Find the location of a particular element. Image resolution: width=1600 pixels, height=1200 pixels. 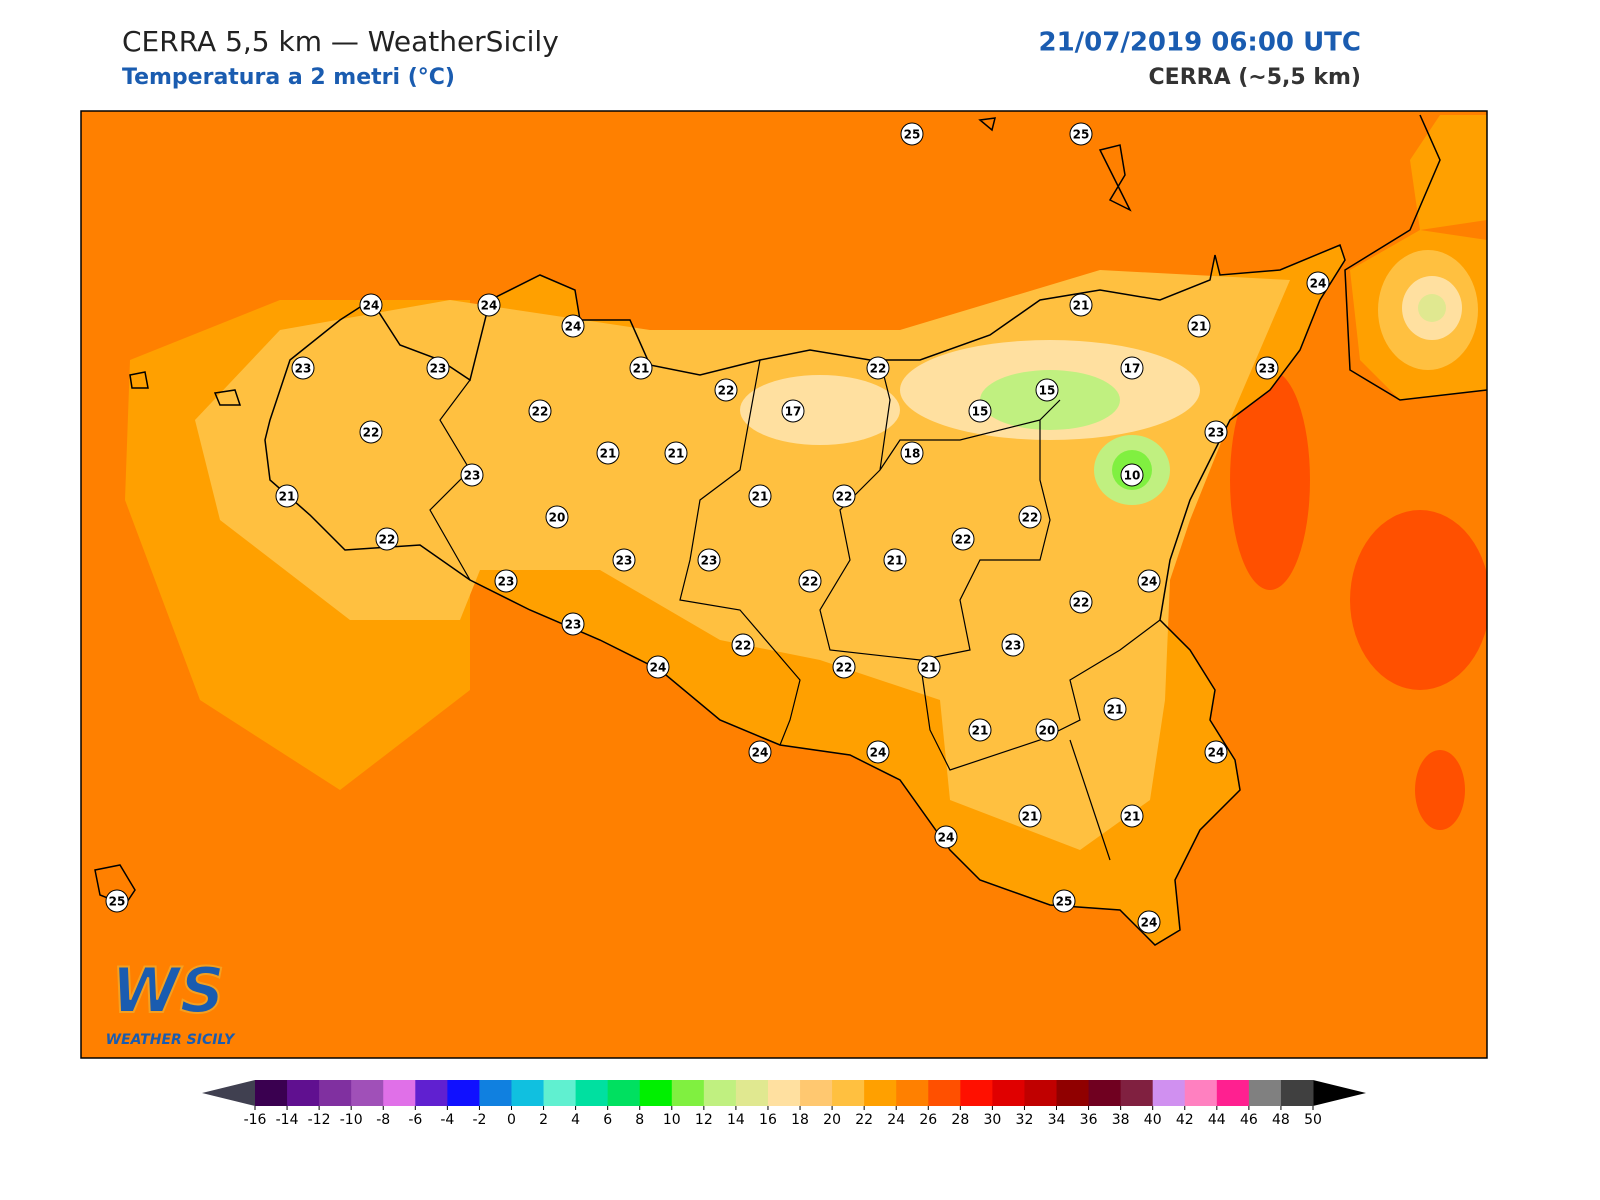

colorbar-over is located at coordinates (1339, 1093).